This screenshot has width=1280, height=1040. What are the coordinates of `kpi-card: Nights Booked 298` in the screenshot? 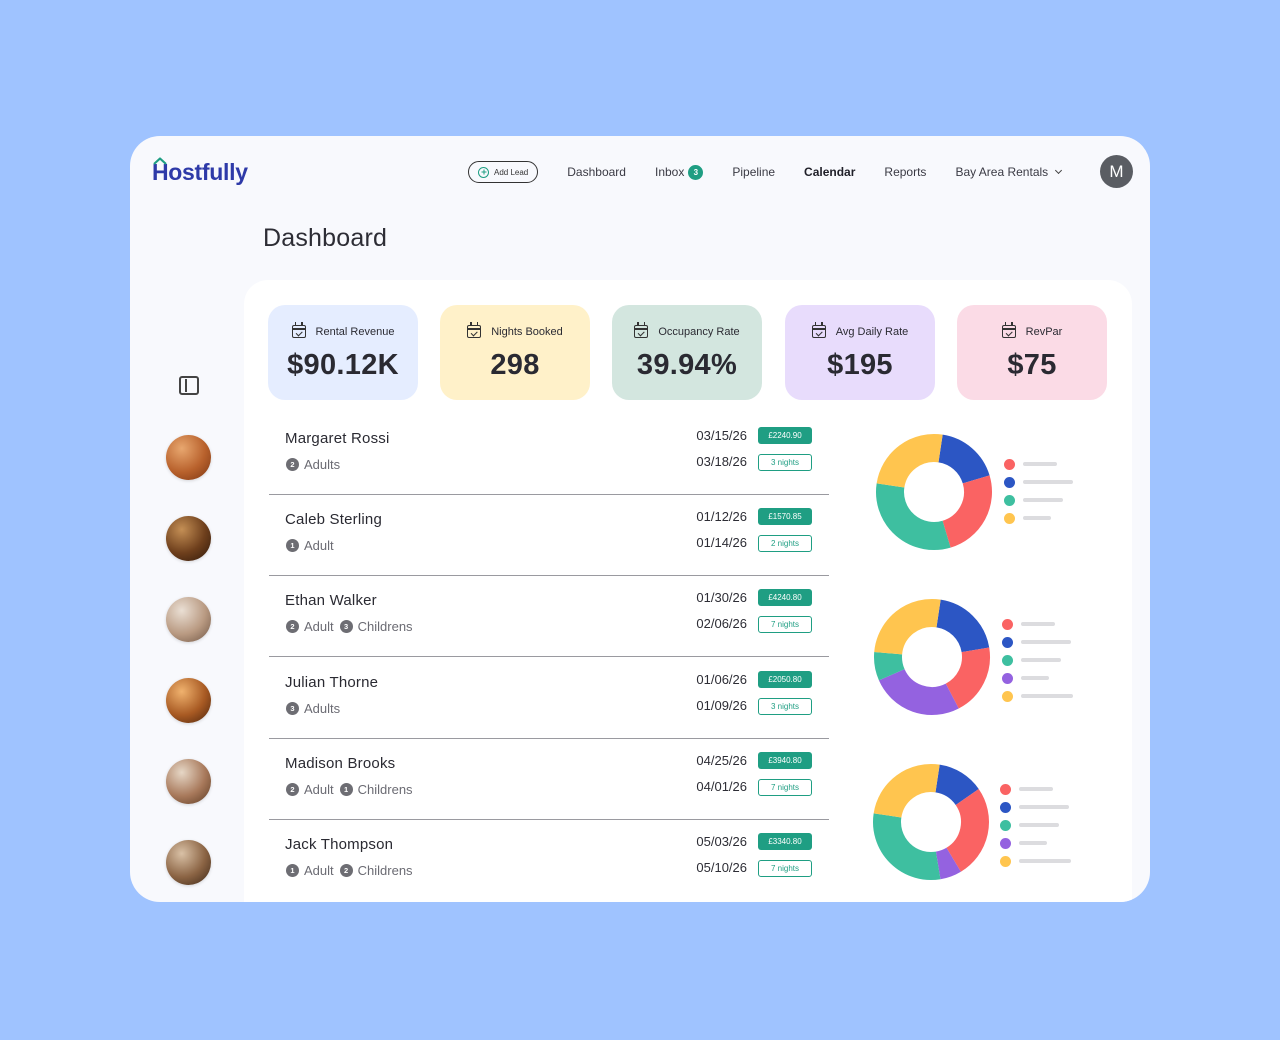 It's located at (515, 352).